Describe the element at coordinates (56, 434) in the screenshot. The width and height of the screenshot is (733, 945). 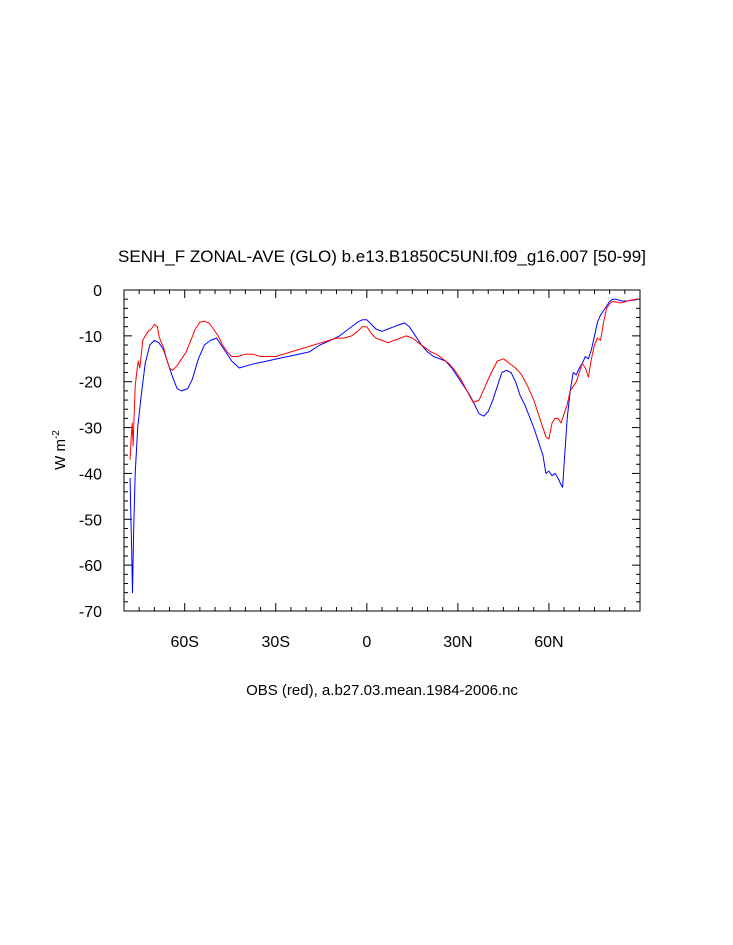
I see `y-axis-label-superscript: -2` at that location.